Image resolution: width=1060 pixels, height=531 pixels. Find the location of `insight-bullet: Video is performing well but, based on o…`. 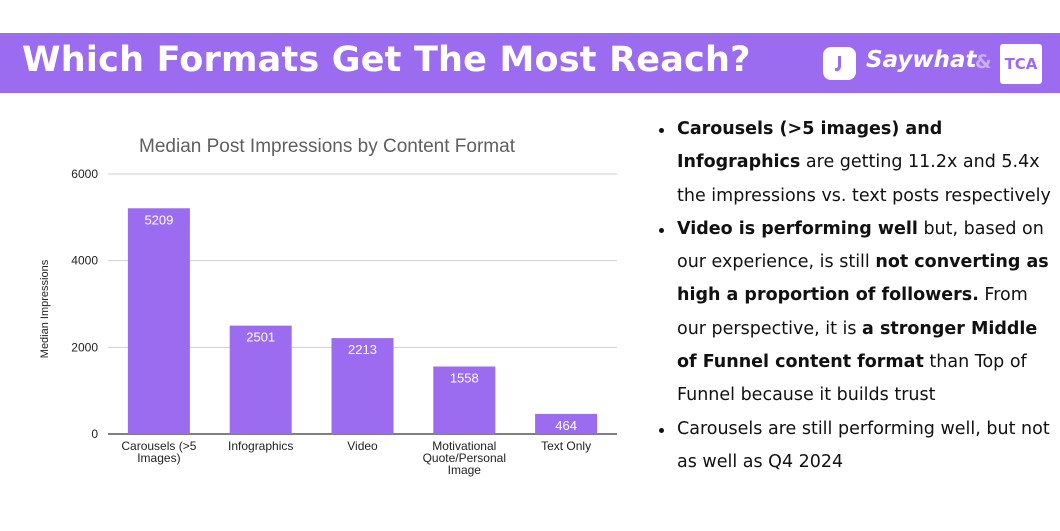

insight-bullet: Video is performing well but, based on o… is located at coordinates (855, 313).